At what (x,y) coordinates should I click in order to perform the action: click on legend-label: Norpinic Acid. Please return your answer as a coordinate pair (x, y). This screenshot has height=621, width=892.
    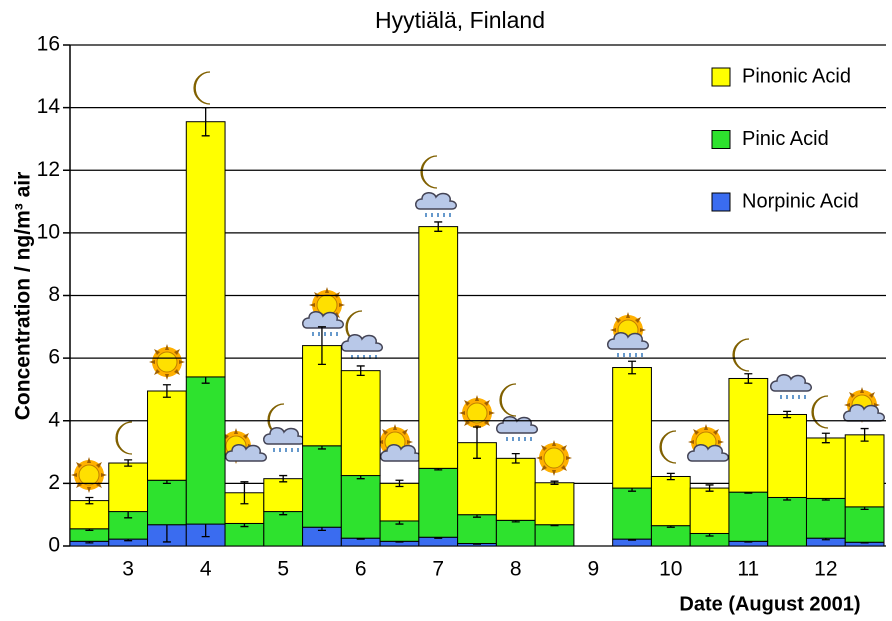
    Looking at the image, I should click on (800, 201).